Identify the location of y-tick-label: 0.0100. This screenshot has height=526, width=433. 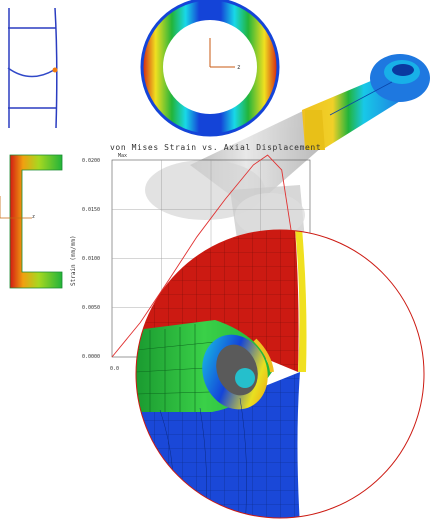
(91, 259).